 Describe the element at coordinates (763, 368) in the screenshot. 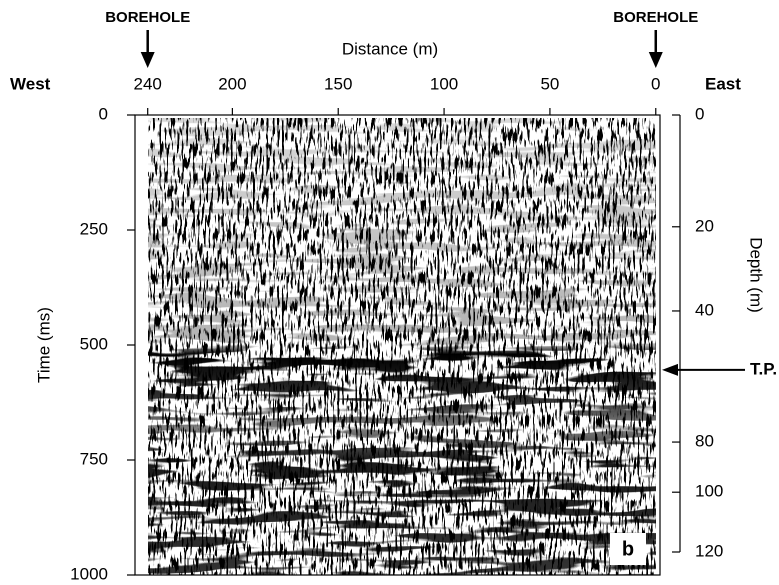

I see `tp-label: T.P.` at that location.